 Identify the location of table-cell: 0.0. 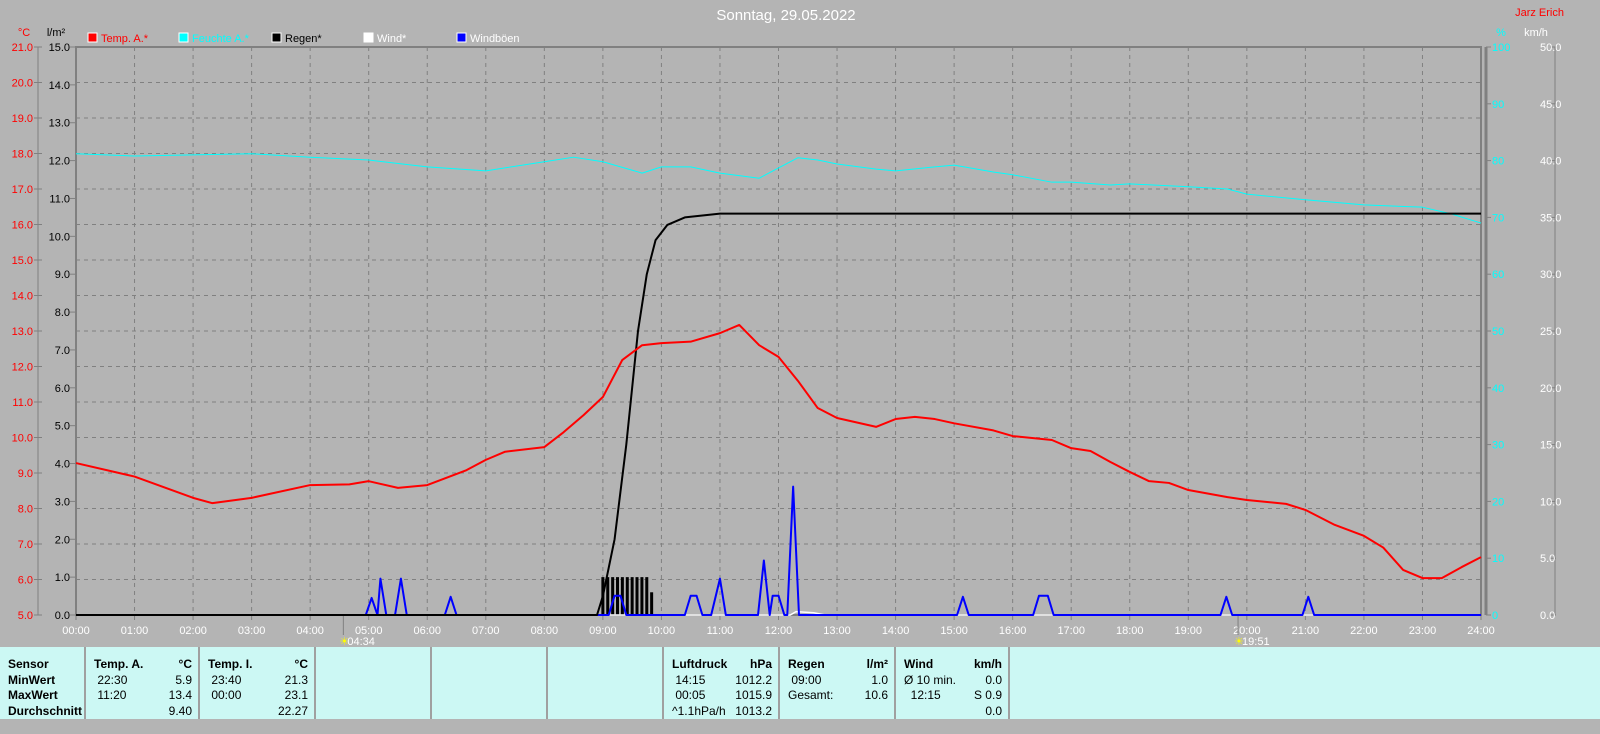
(993, 710).